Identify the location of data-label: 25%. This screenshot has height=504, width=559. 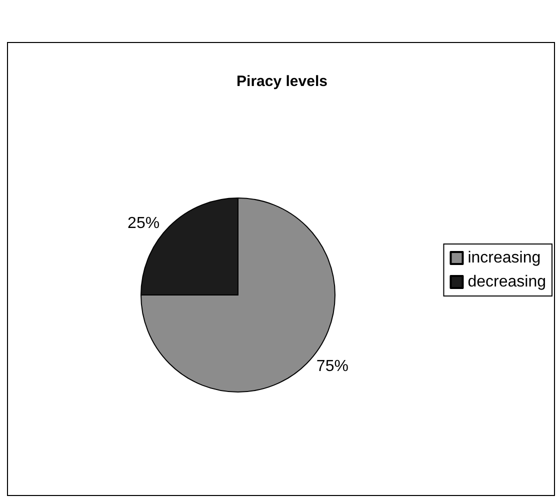
(144, 223).